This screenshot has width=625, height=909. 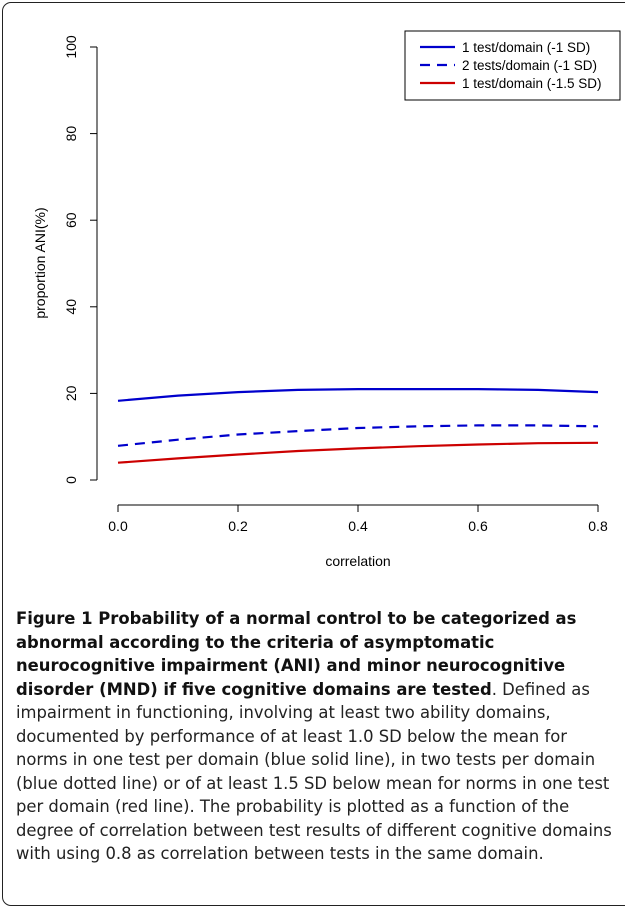 I want to click on y-tick-label: 0, so click(x=71, y=480).